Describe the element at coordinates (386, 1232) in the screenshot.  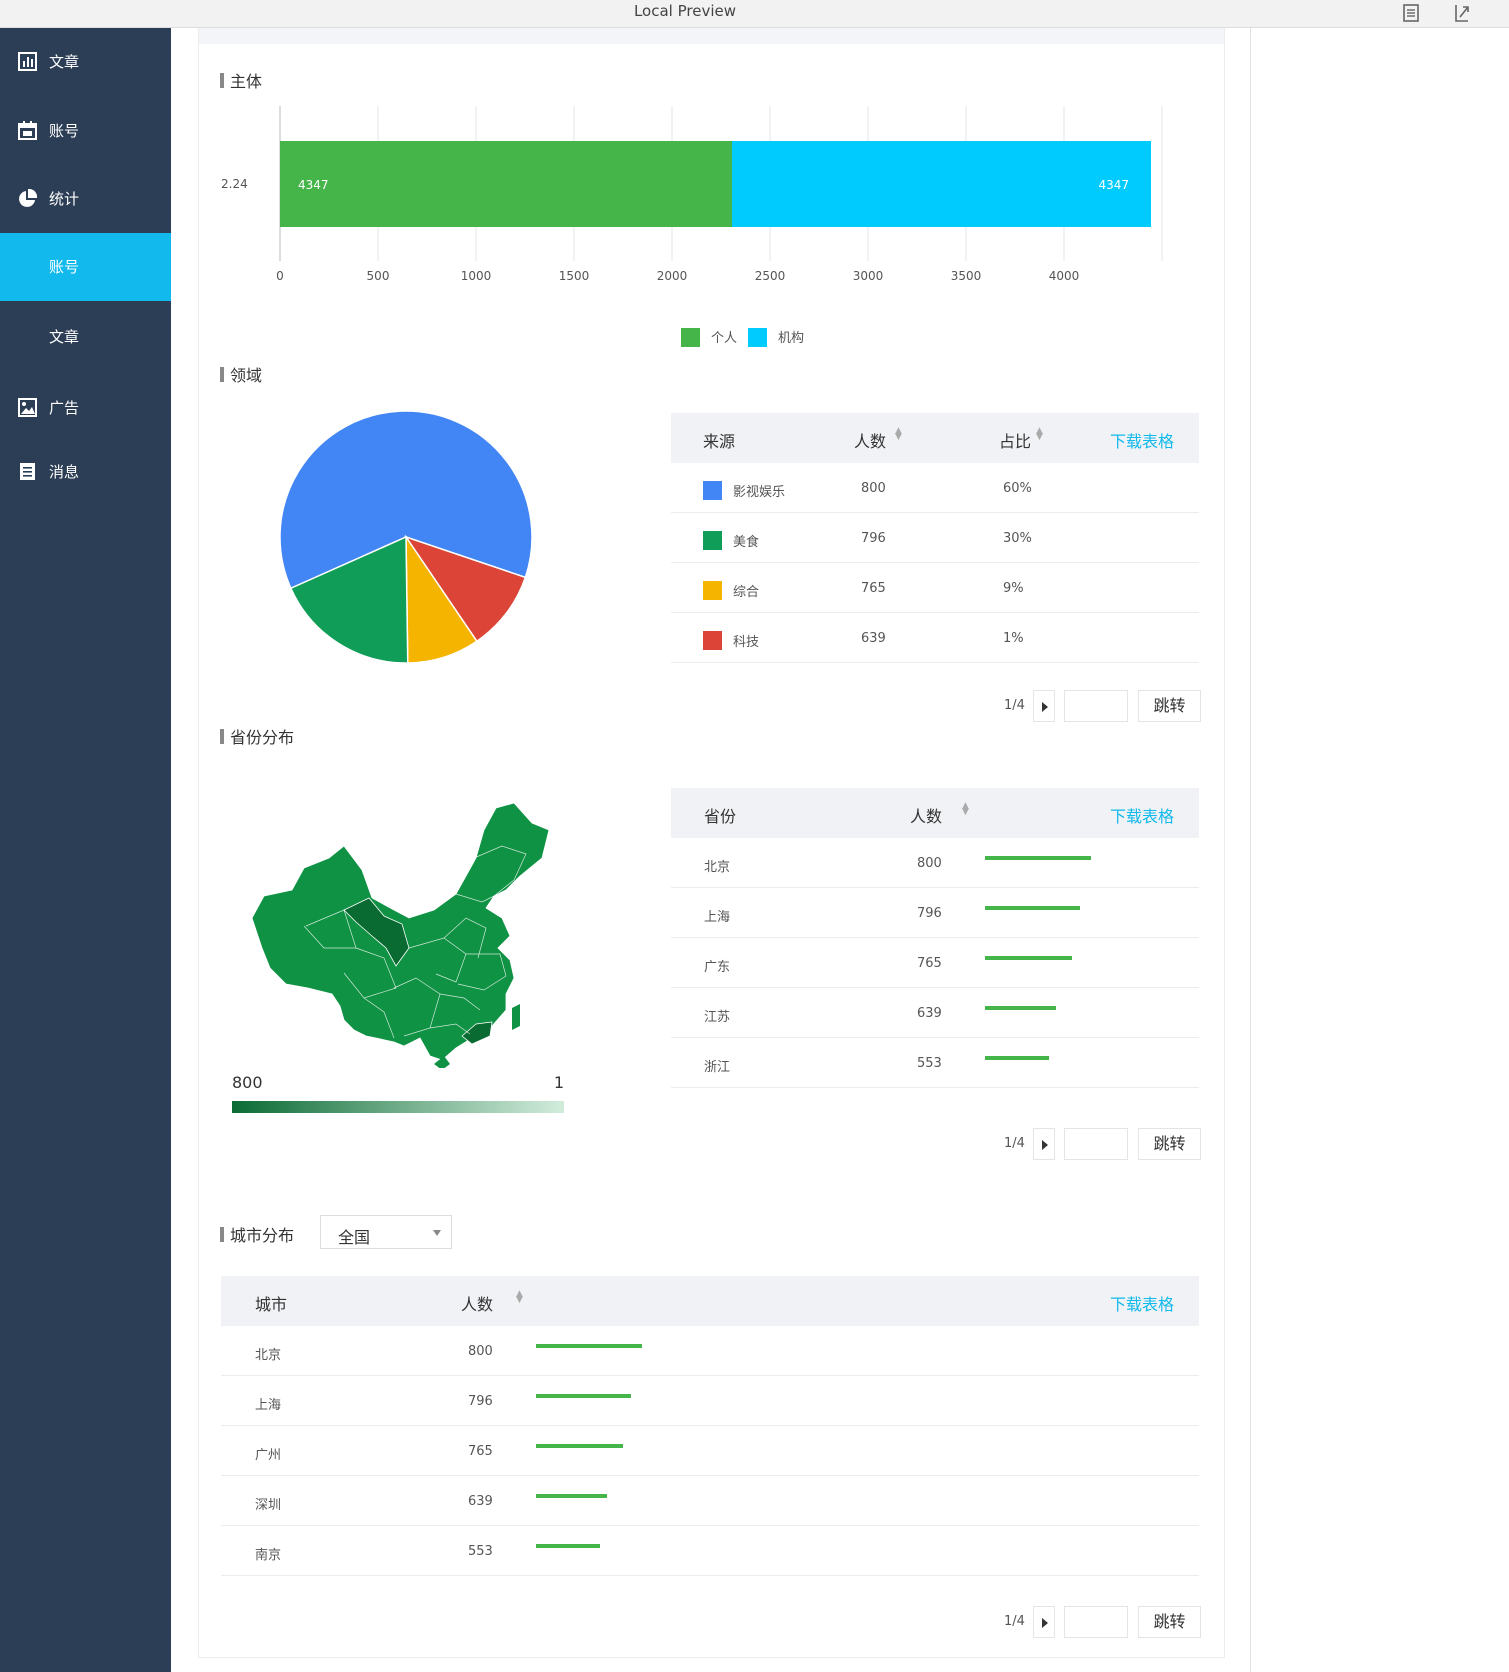
I see `region-select: 全国` at that location.